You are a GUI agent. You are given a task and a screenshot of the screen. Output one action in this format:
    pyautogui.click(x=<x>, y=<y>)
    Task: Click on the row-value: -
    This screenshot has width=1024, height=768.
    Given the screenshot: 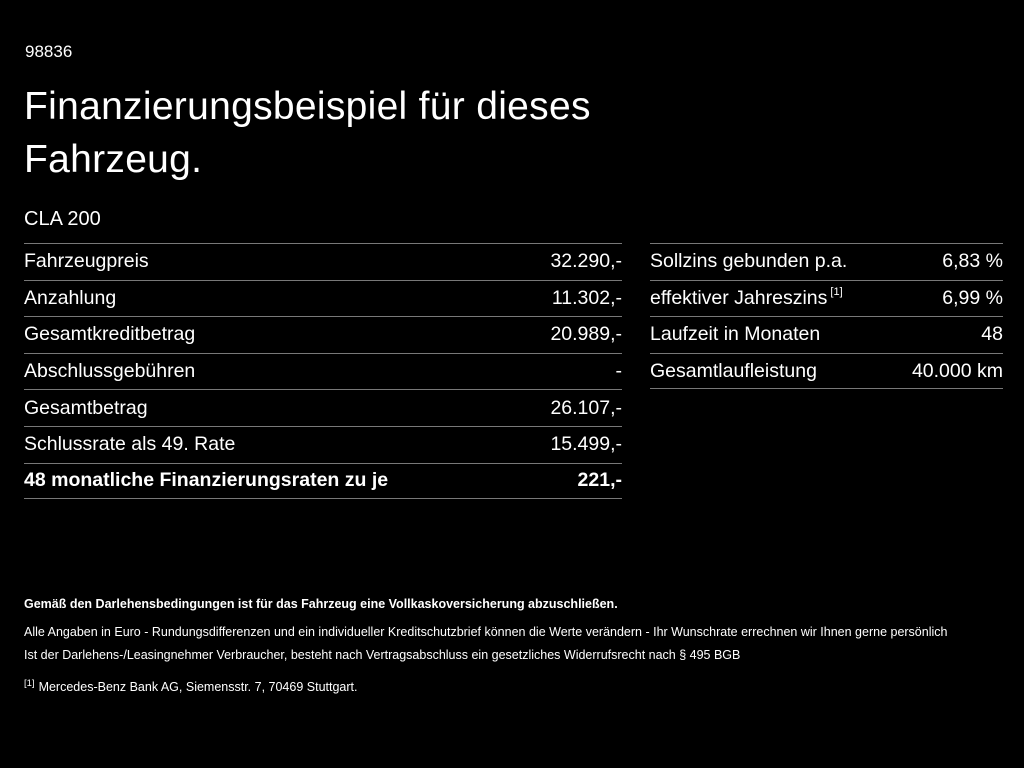 What is the action you would take?
    pyautogui.click(x=619, y=371)
    